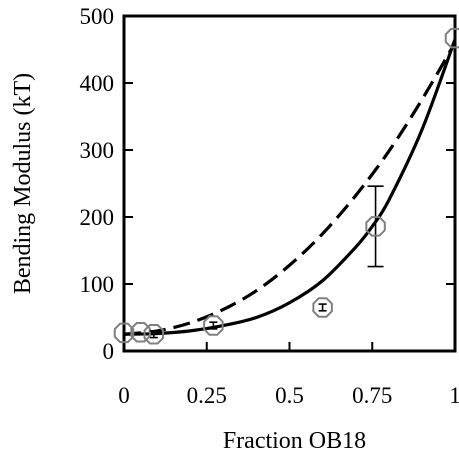  Describe the element at coordinates (97, 150) in the screenshot. I see `y-tick-label: 300` at that location.